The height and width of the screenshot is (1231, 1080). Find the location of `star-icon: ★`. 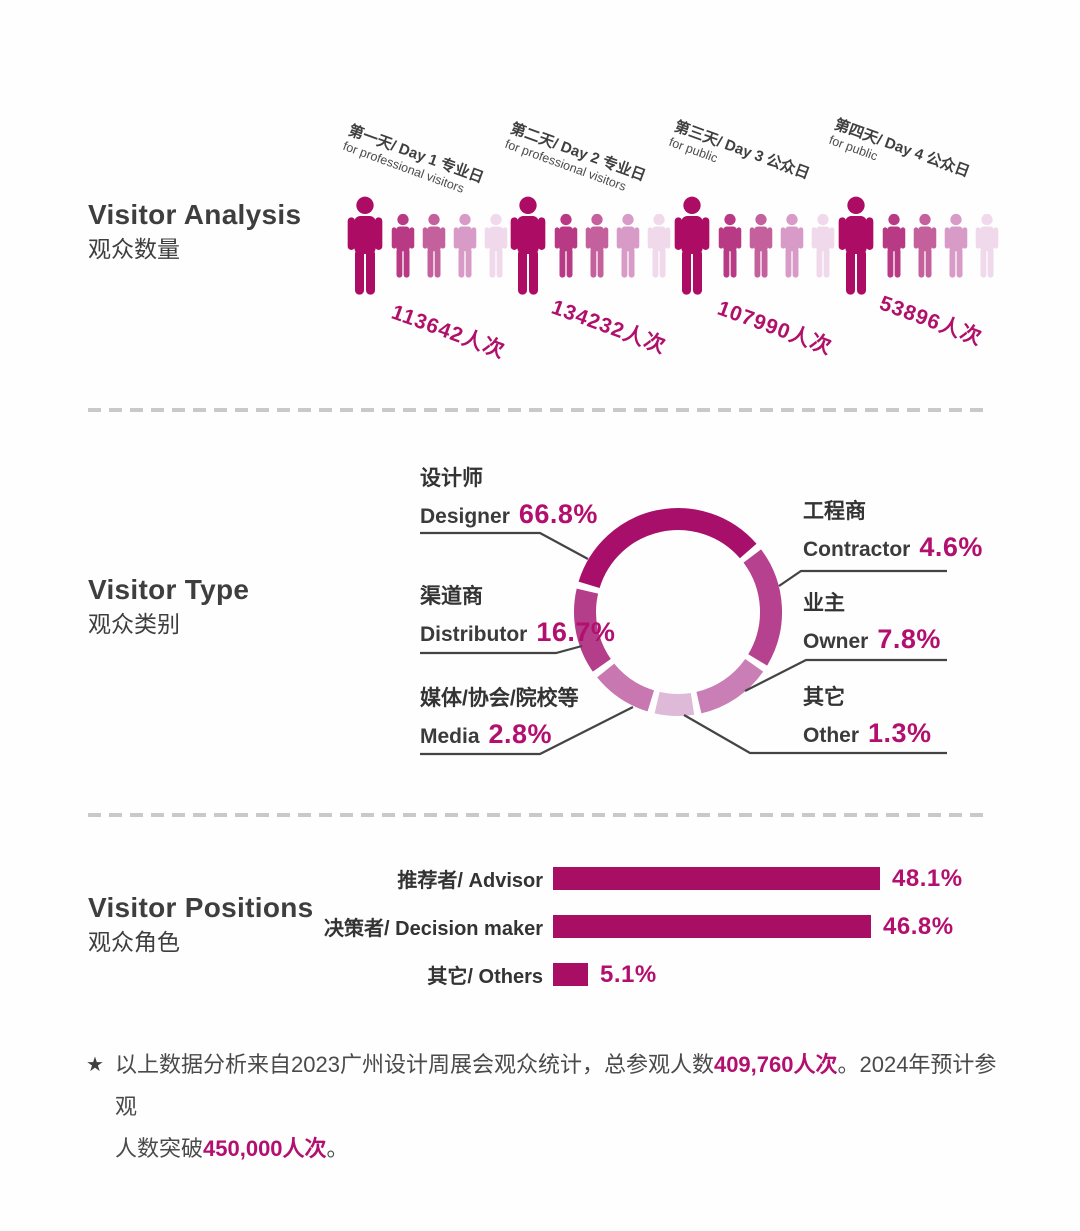

star-icon: ★ is located at coordinates (95, 1065).